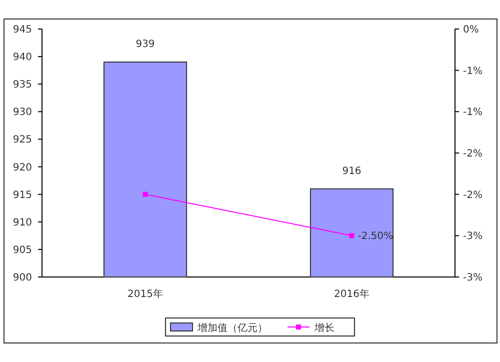 The image size is (500, 362). What do you see at coordinates (22, 278) in the screenshot?
I see `y-tick-label: 900` at bounding box center [22, 278].